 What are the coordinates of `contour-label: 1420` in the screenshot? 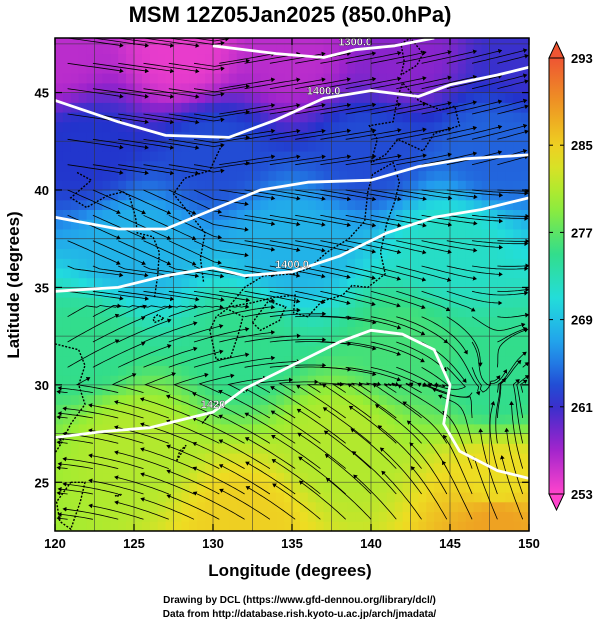 It's located at (213, 405).